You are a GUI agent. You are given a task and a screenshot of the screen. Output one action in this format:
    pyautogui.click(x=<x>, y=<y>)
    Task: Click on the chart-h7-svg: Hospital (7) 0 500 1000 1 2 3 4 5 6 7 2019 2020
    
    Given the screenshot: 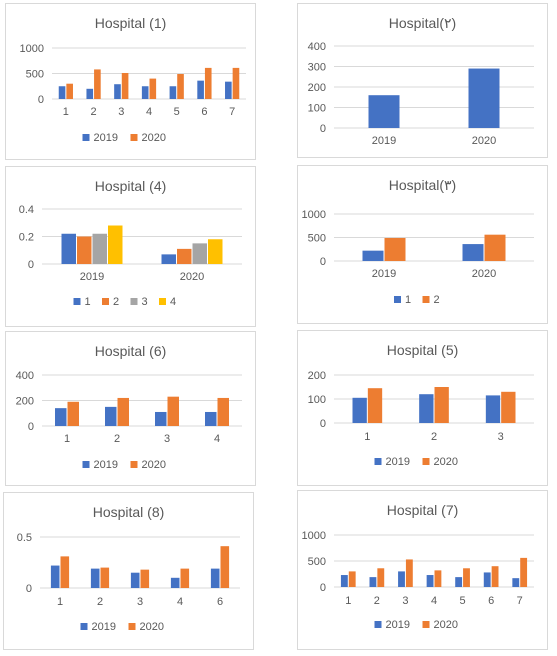 What is the action you would take?
    pyautogui.click(x=418, y=566)
    